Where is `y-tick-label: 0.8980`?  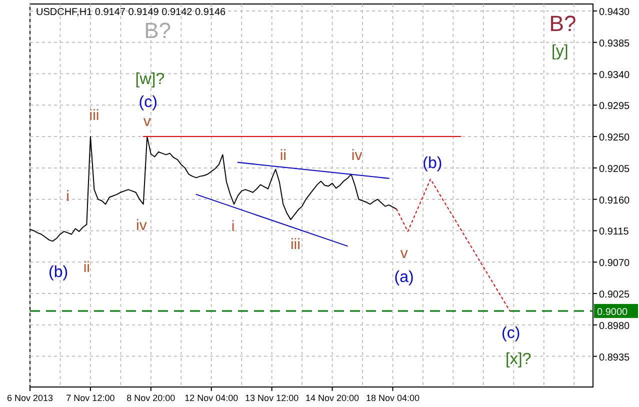
y-tick-label: 0.8980 is located at coordinates (614, 326).